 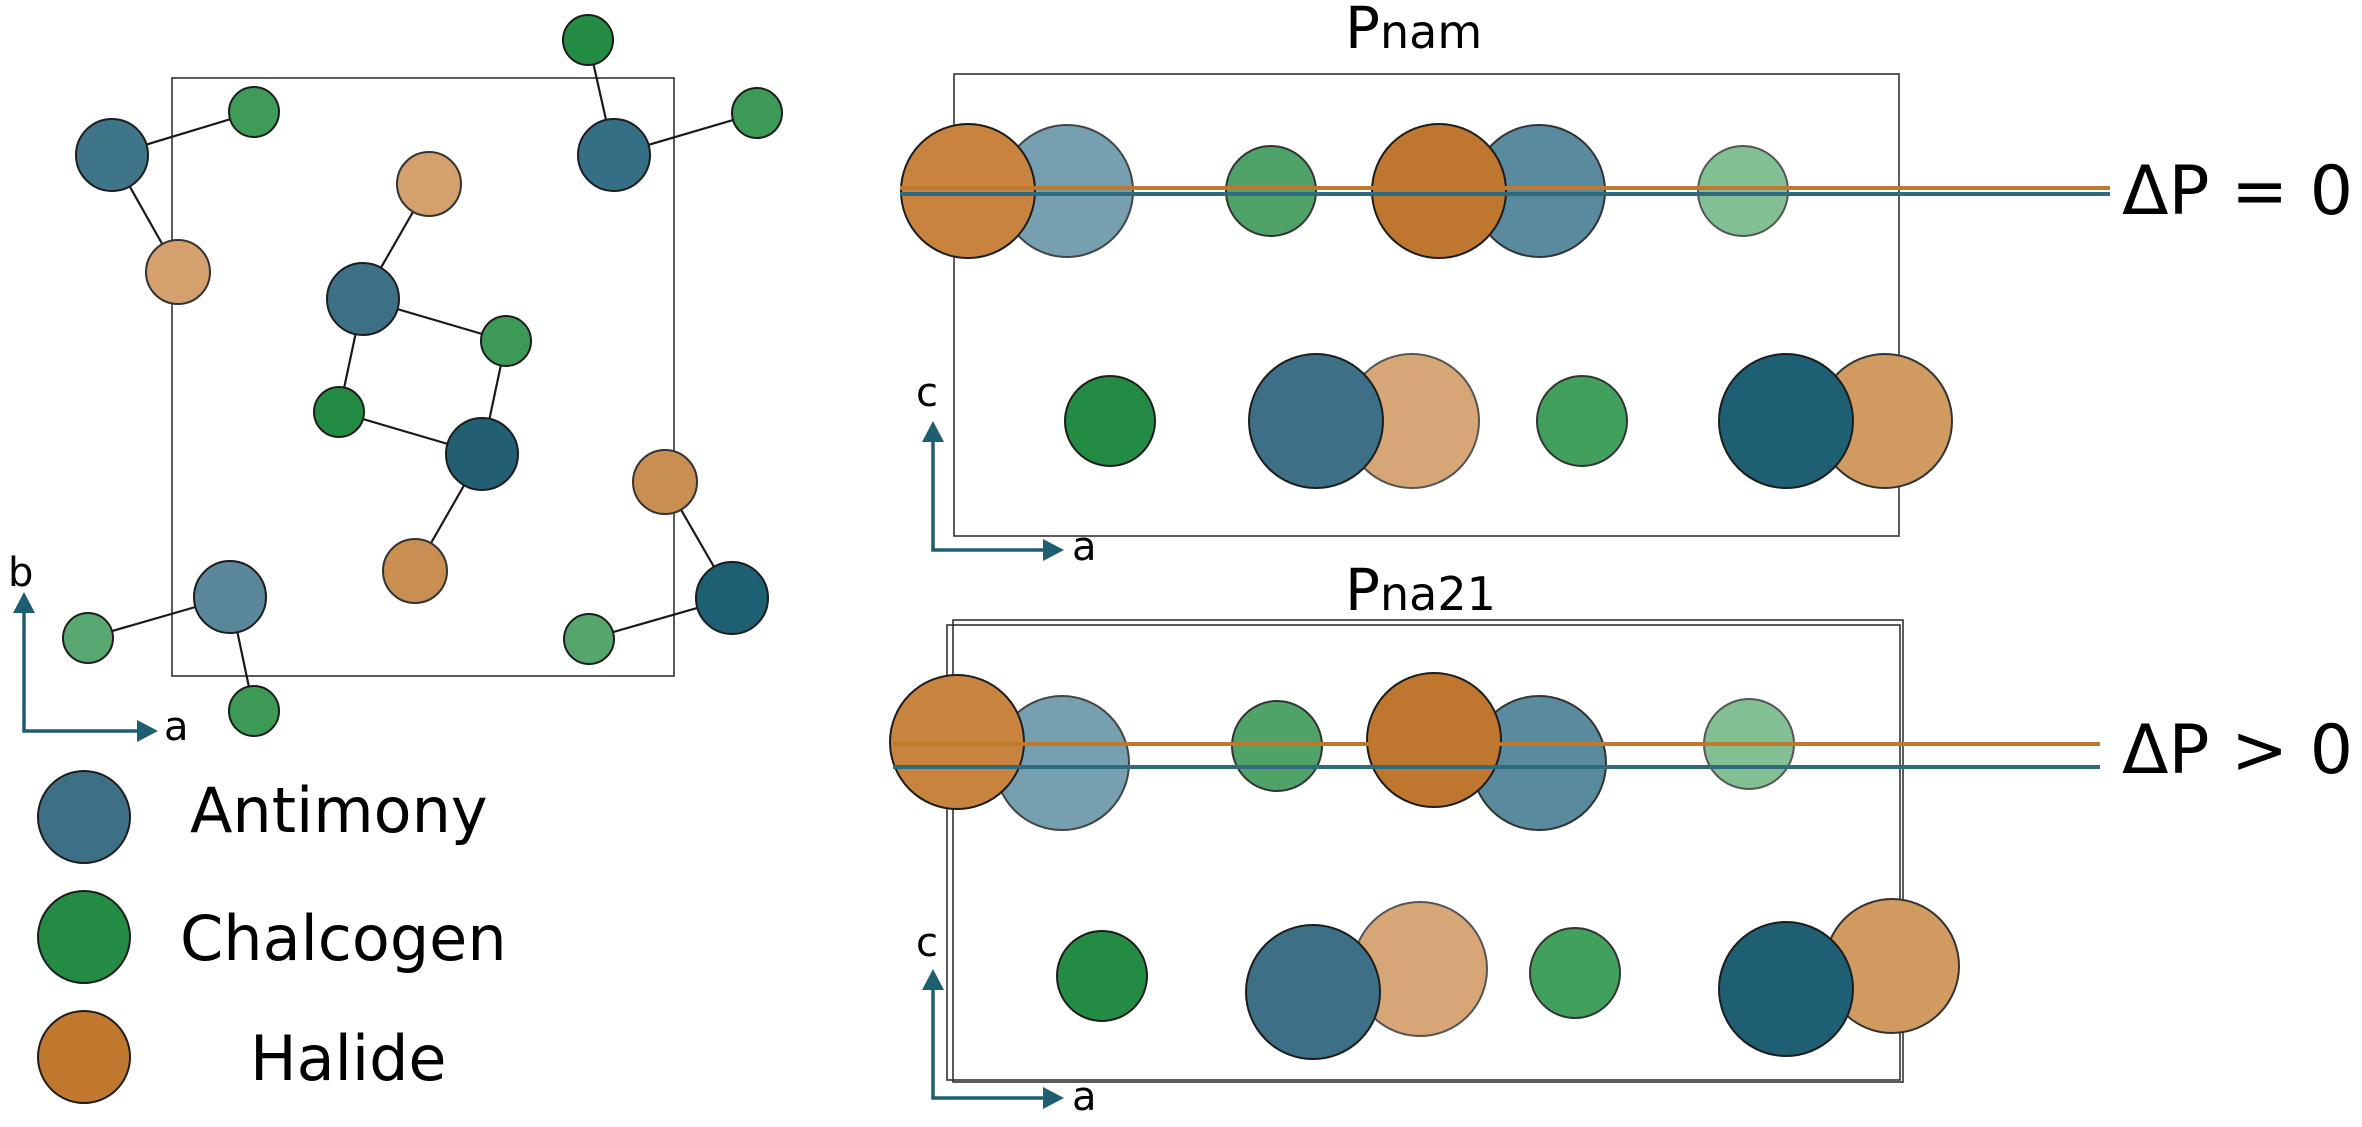 I want to click on pnam-title: Pnam, so click(x=1413, y=31).